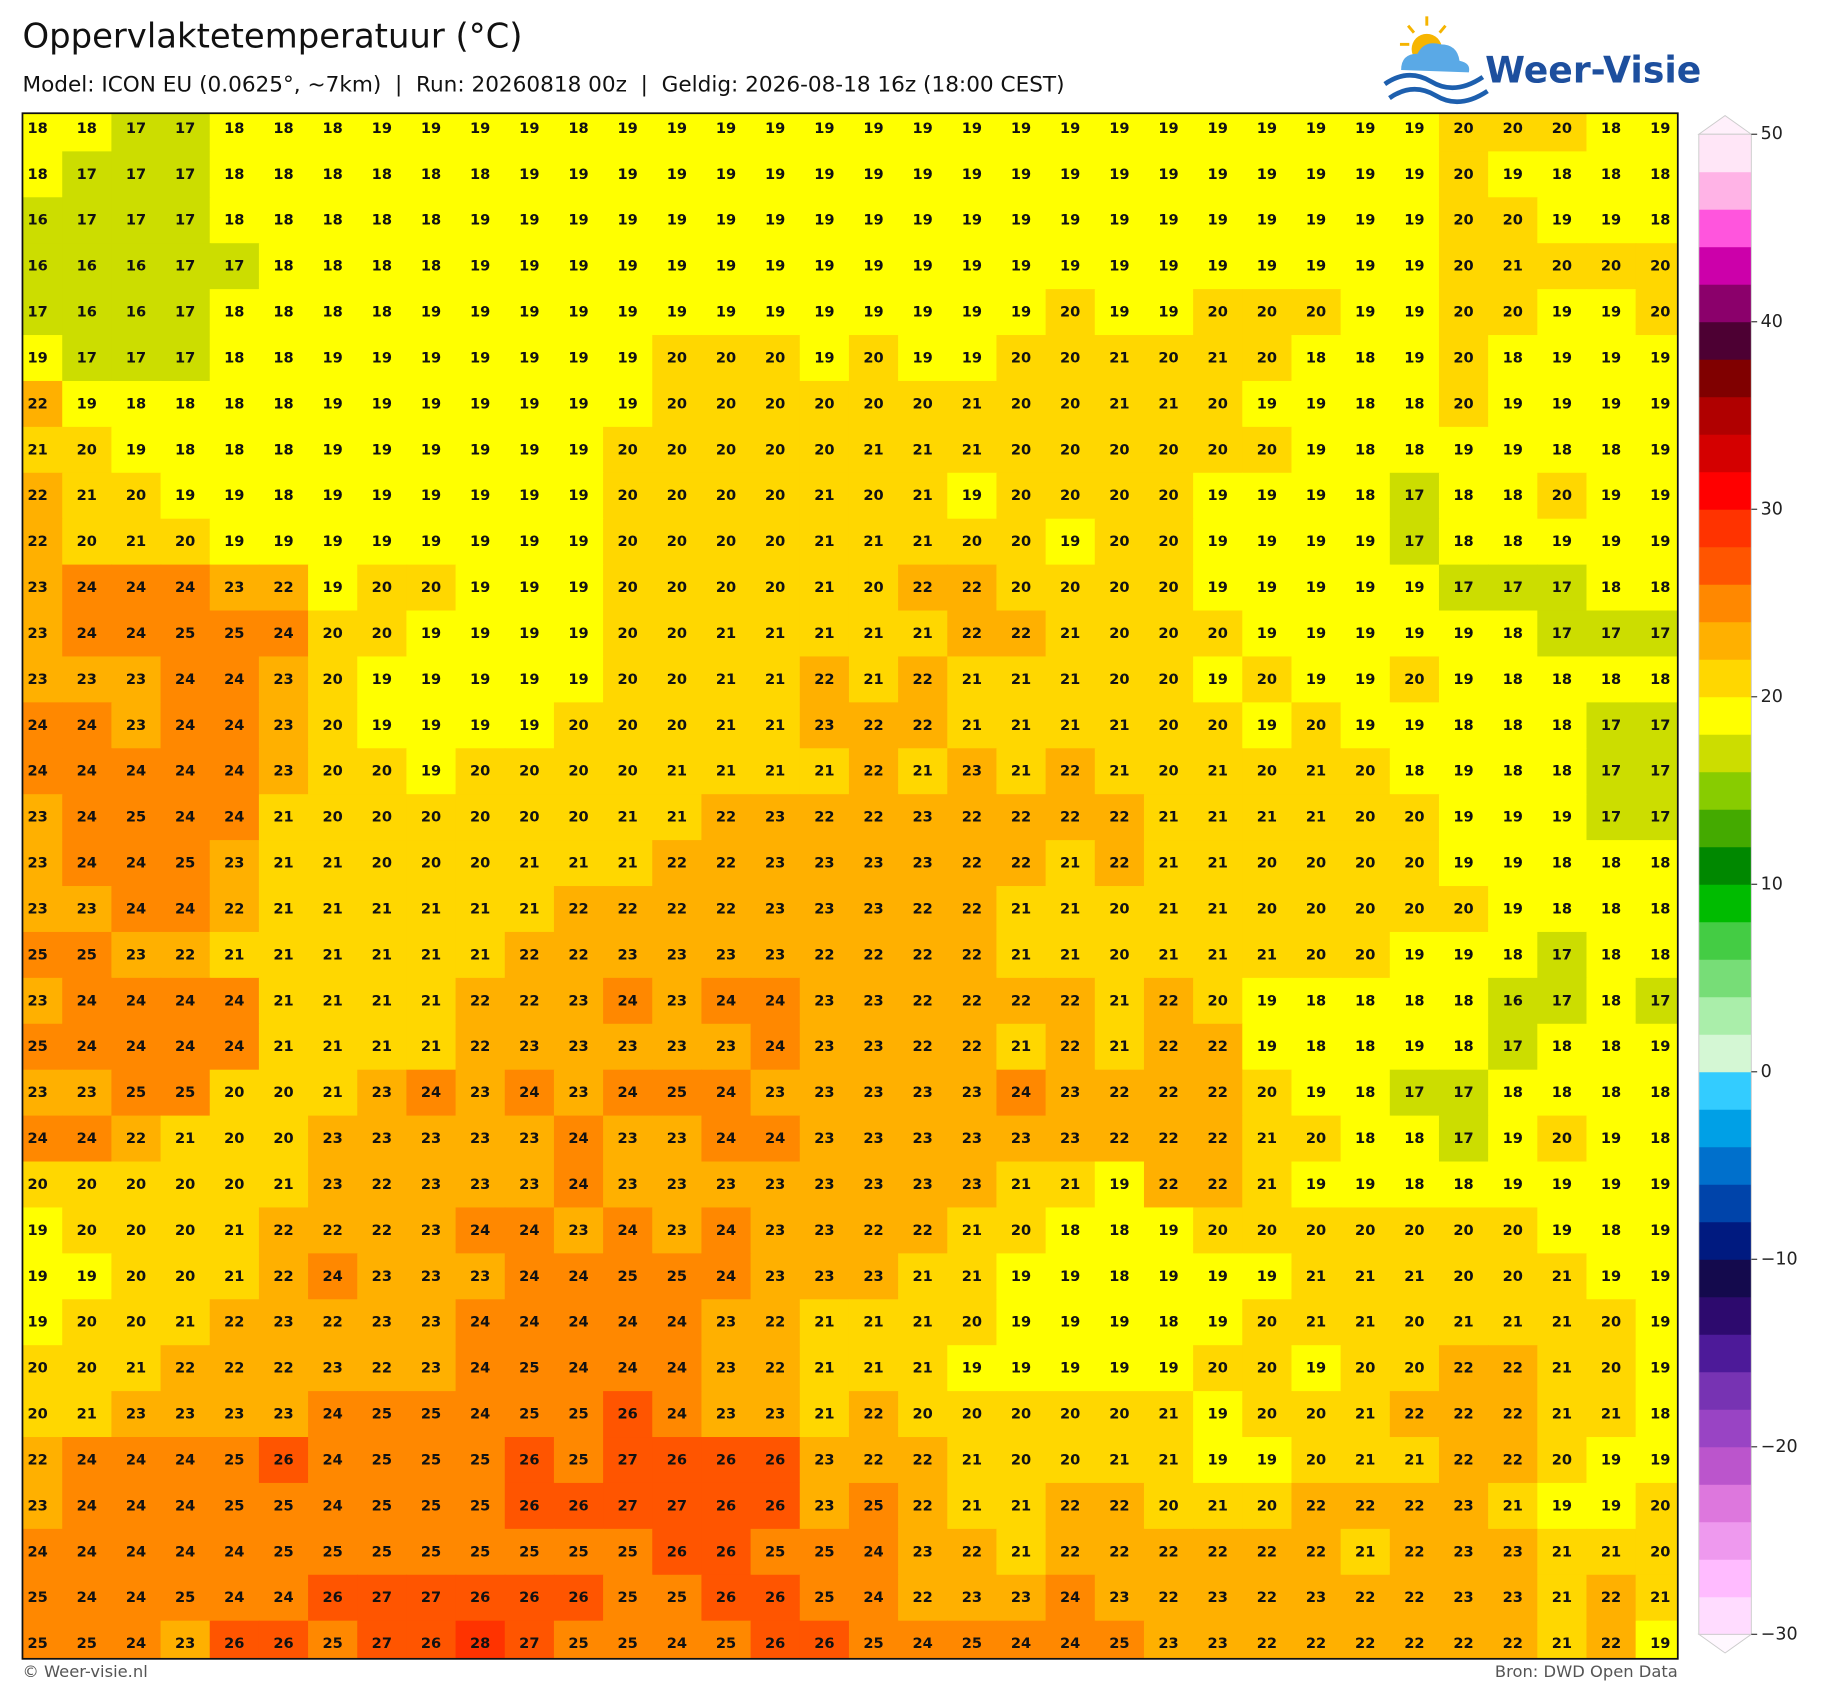 This screenshot has height=1681, width=1824. I want to click on colorbar-tick-label: 10, so click(1772, 884).